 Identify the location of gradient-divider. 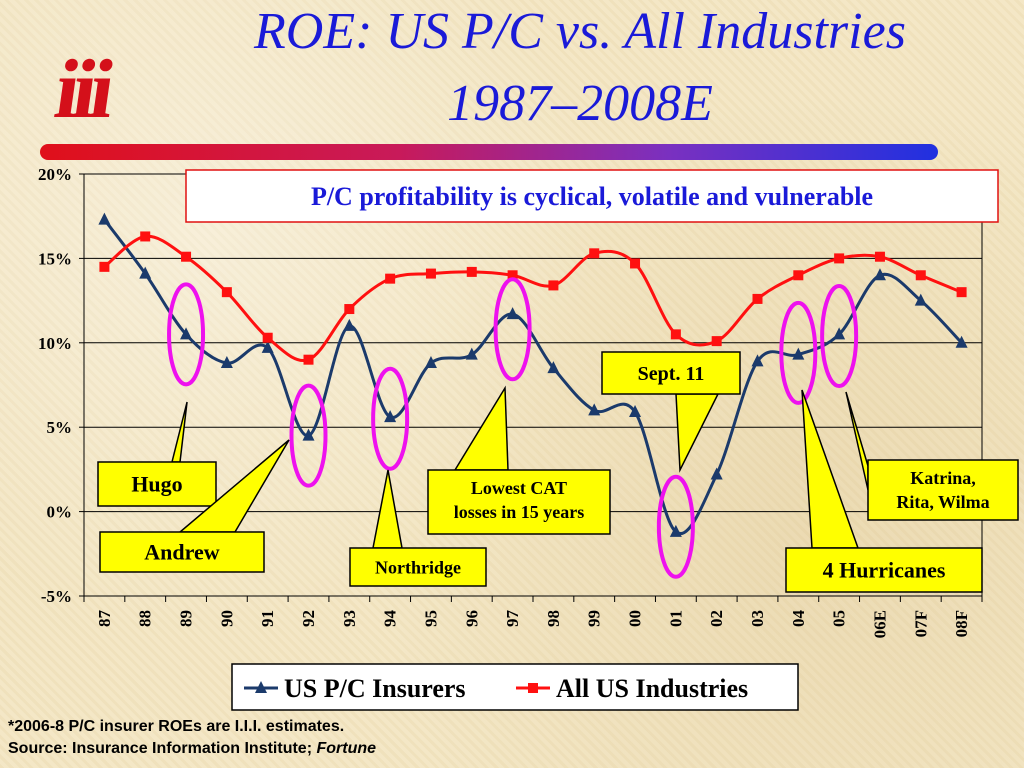
(489, 152).